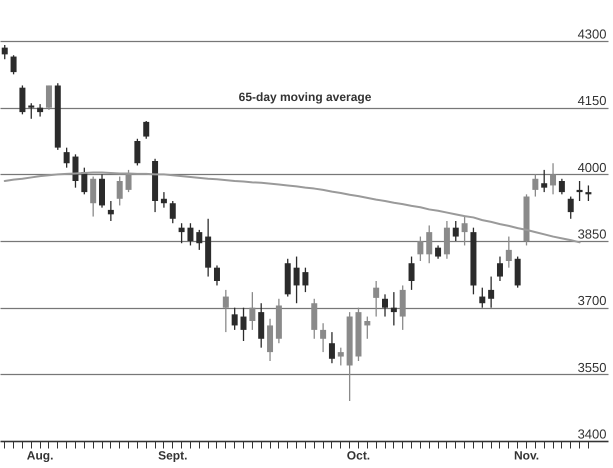 The image size is (613, 468). Describe the element at coordinates (40, 455) in the screenshot. I see `x-tick-label: Aug.` at that location.